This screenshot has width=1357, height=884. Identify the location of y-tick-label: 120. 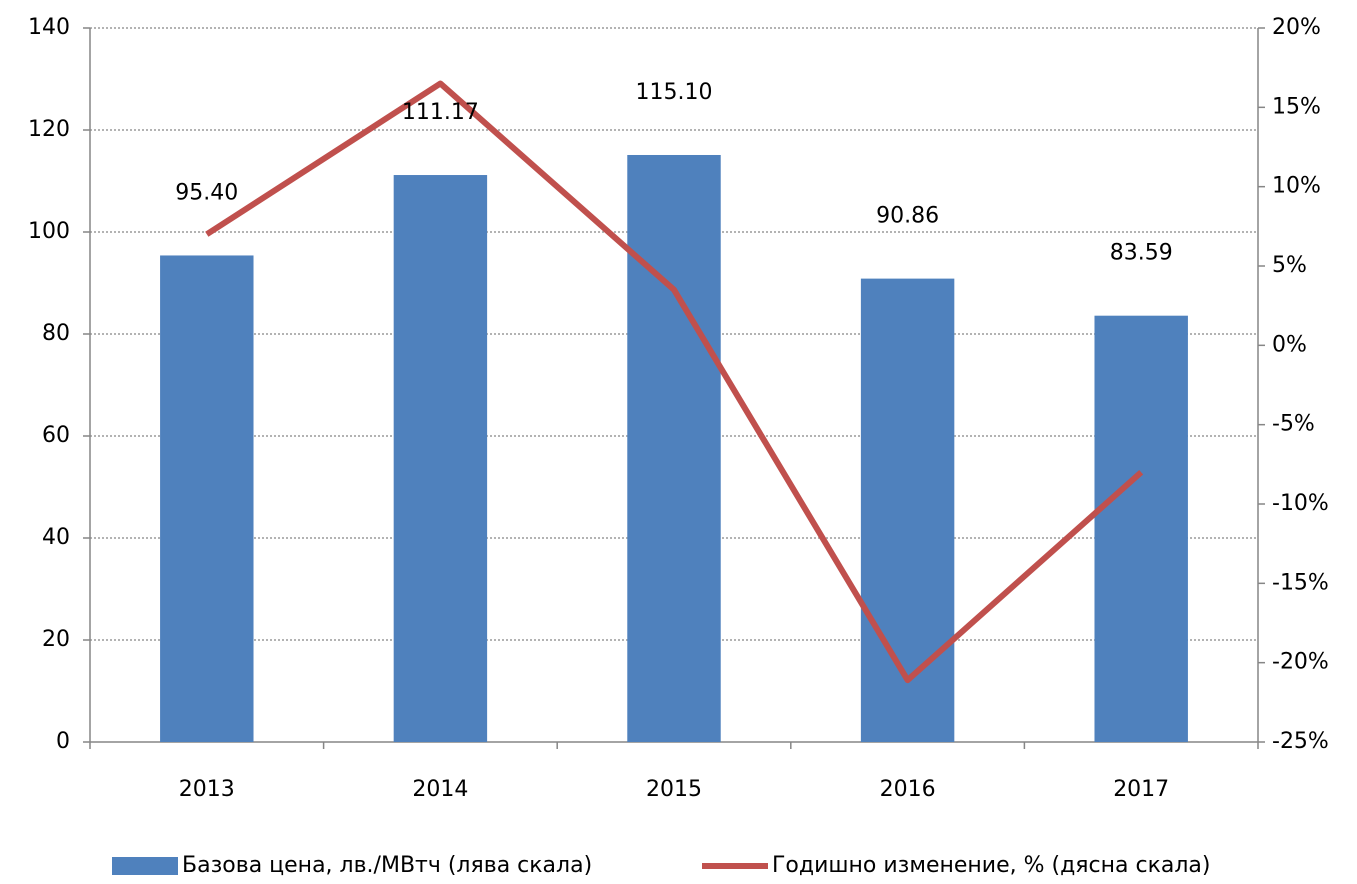
(49, 129).